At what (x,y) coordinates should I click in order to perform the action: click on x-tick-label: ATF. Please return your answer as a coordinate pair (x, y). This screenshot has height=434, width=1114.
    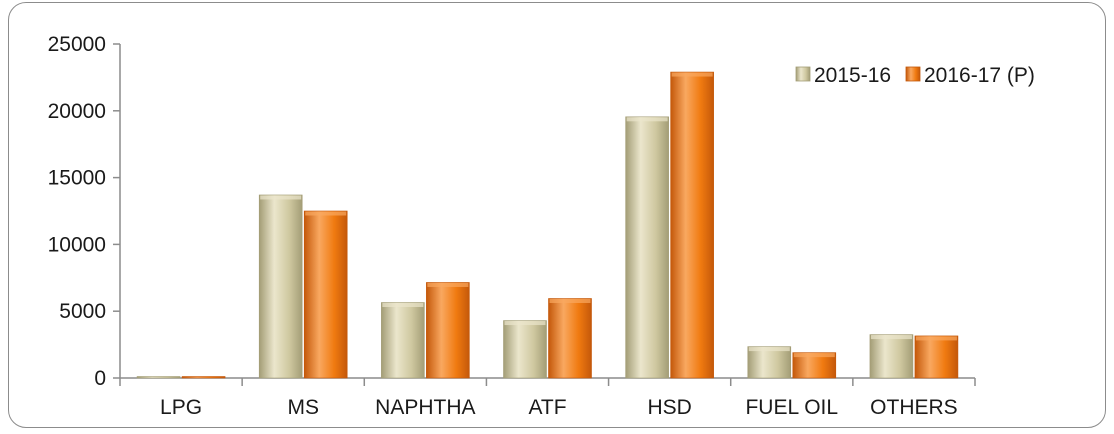
    Looking at the image, I should click on (547, 407).